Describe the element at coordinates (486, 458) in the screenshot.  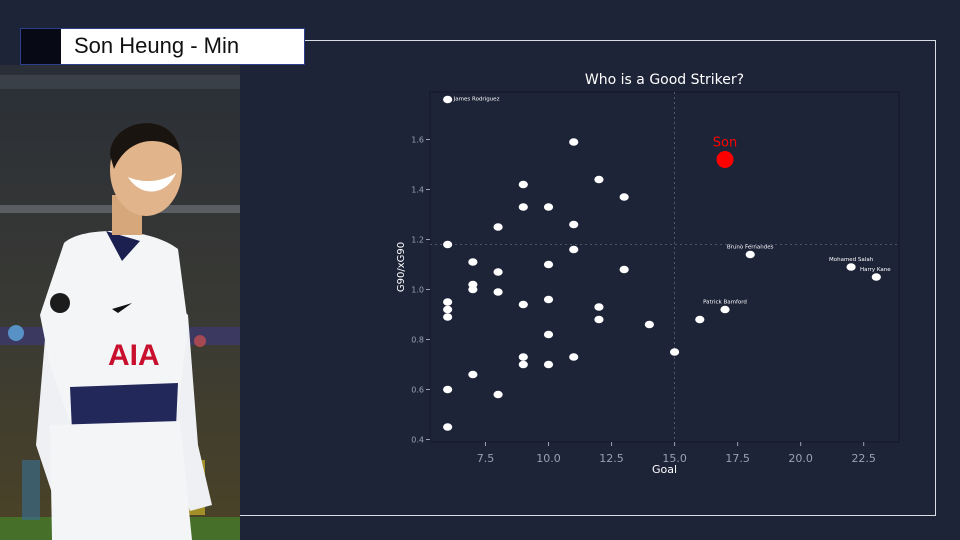
I see `x-tick-label: 7.5` at that location.